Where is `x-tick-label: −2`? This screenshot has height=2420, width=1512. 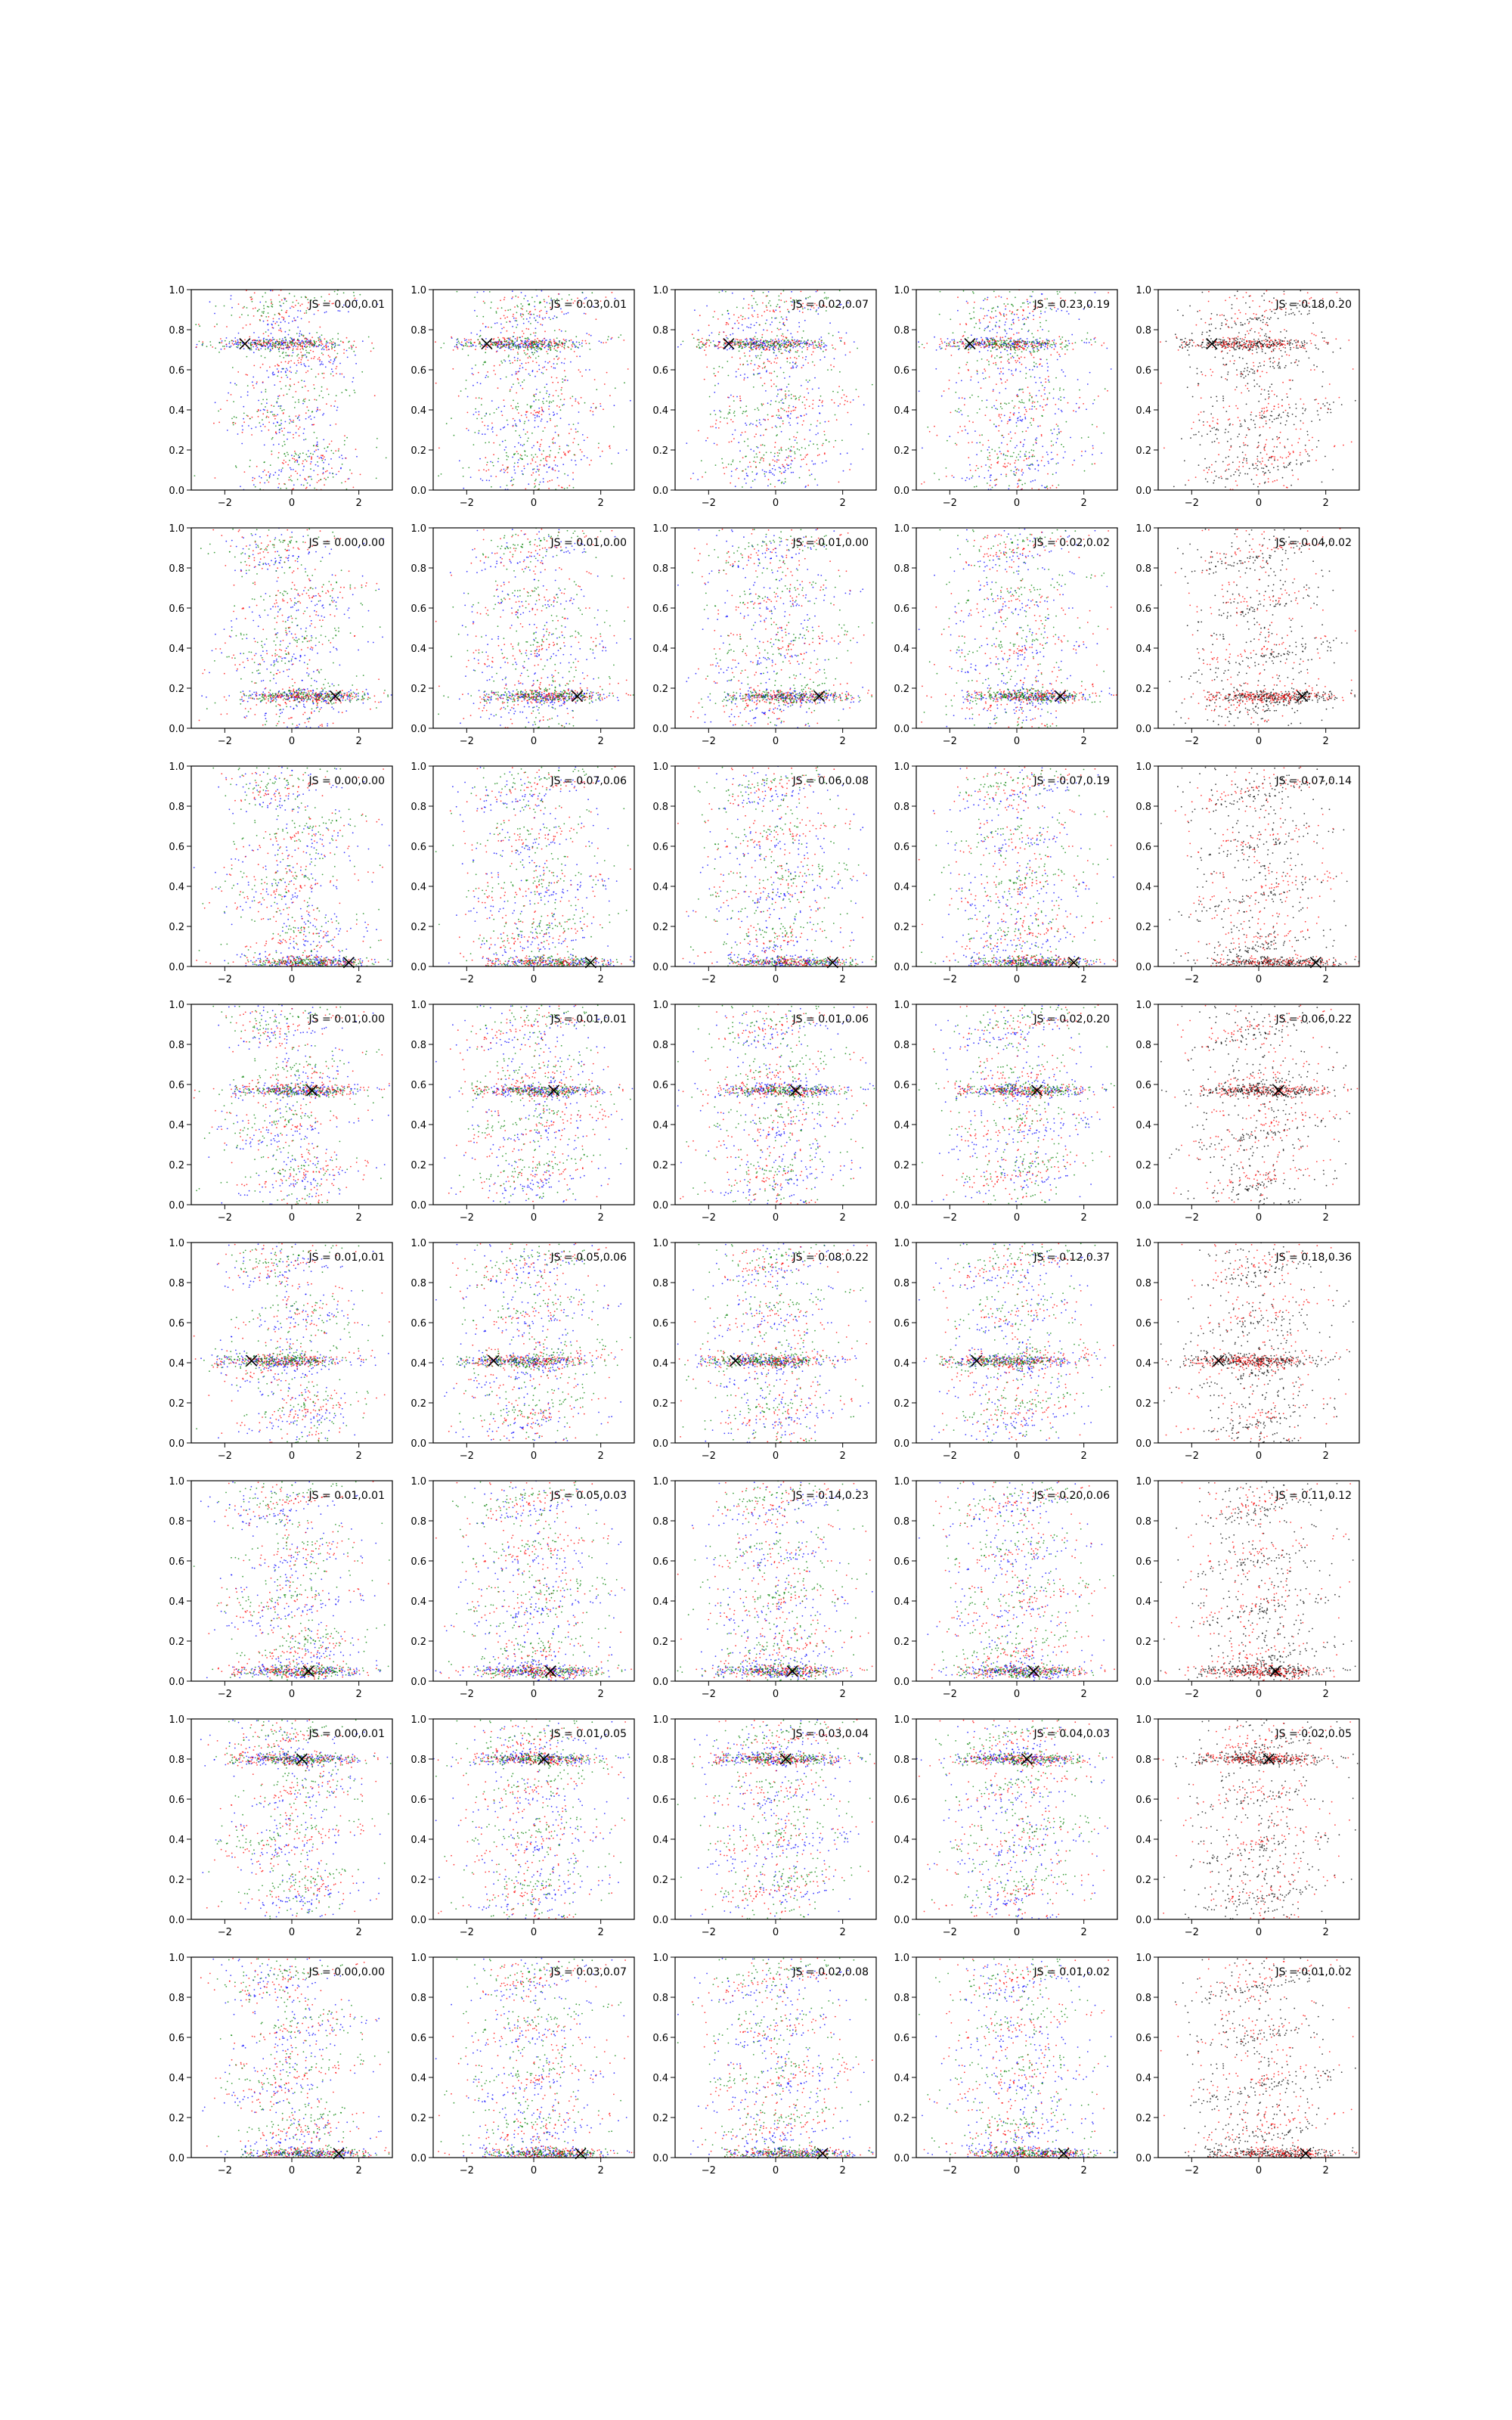
x-tick-label: −2 is located at coordinates (709, 503).